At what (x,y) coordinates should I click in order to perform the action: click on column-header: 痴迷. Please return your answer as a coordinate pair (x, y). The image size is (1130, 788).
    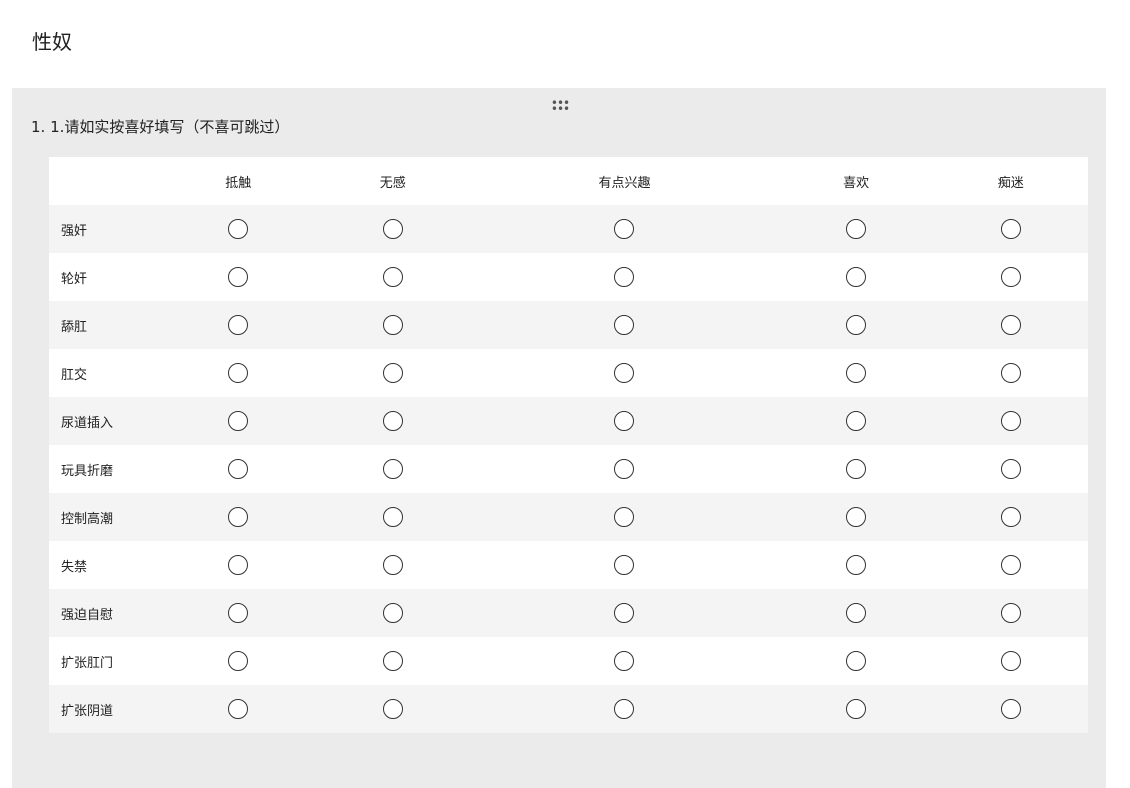
    Looking at the image, I should click on (1010, 183).